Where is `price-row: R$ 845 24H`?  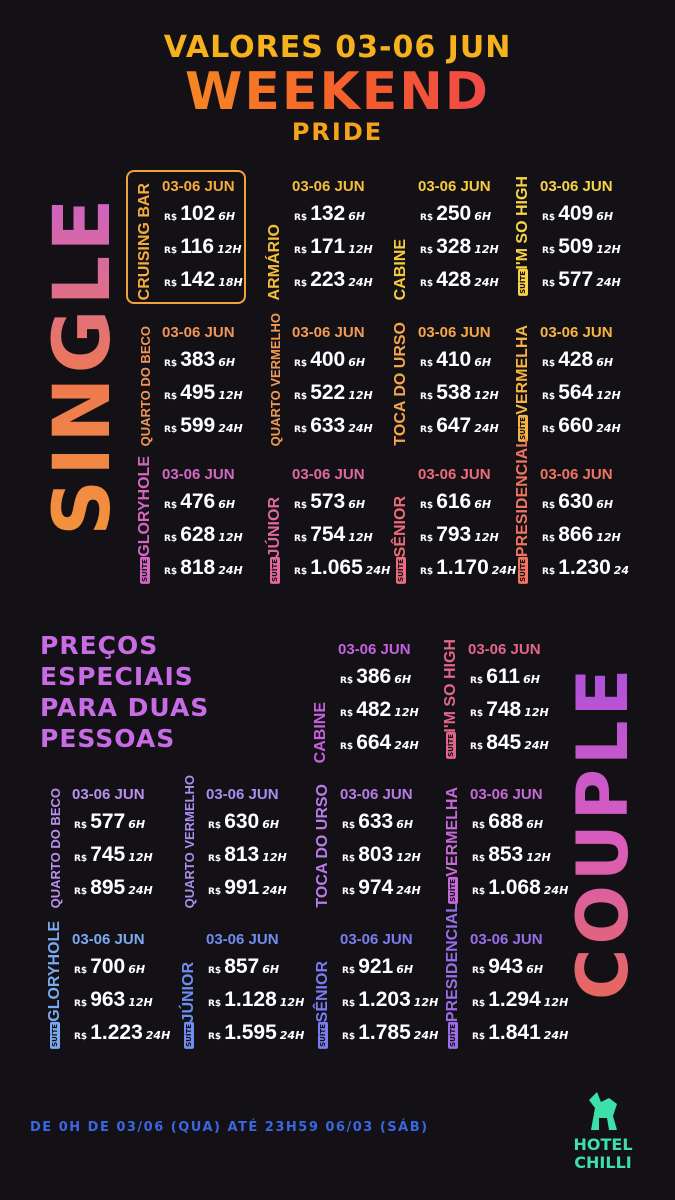
price-row: R$ 845 24H is located at coordinates (509, 743).